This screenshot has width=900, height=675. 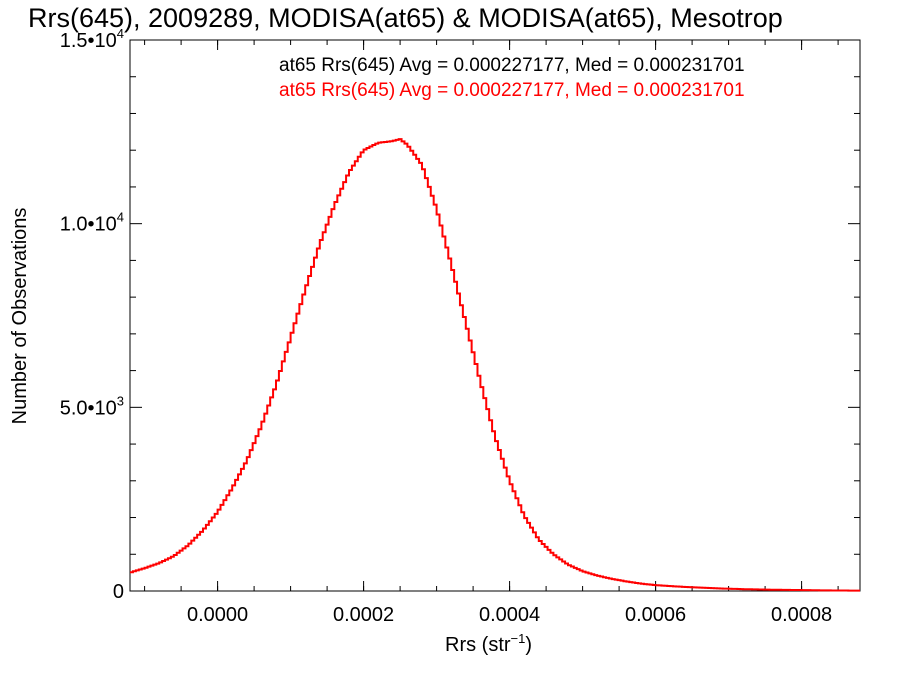 I want to click on y-axis-label: Number of Observations, so click(x=20, y=316).